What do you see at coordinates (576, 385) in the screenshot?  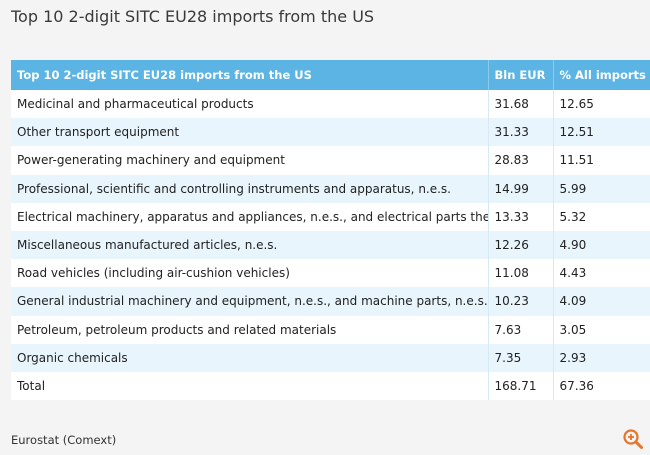 I see `cell-pct-imports: 67.36` at bounding box center [576, 385].